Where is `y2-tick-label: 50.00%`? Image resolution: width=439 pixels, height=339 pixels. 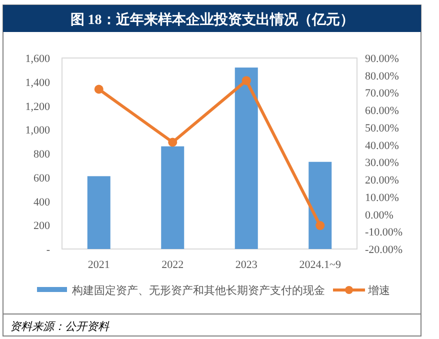
y2-tick-label: 50.00% is located at coordinates (382, 128).